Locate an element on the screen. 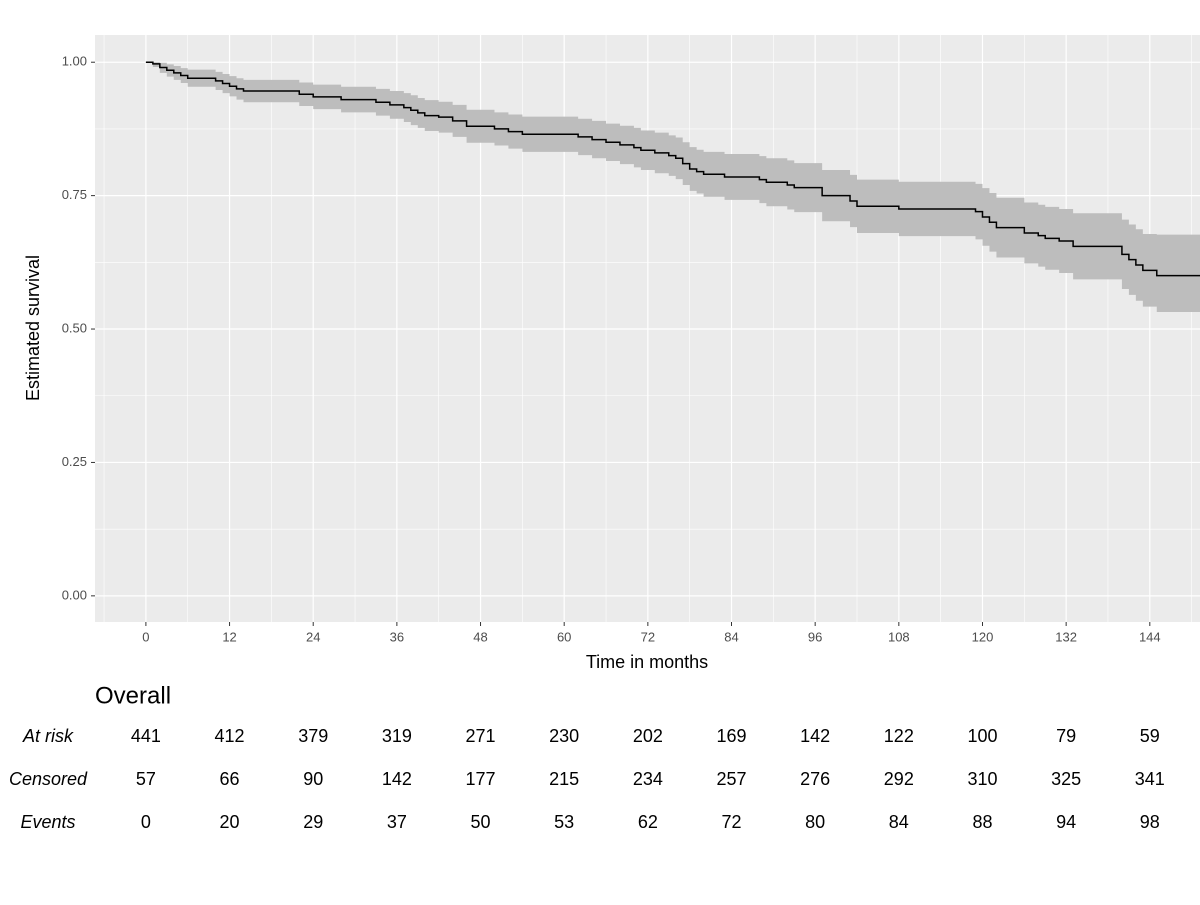  risk-value: 319 is located at coordinates (397, 736).